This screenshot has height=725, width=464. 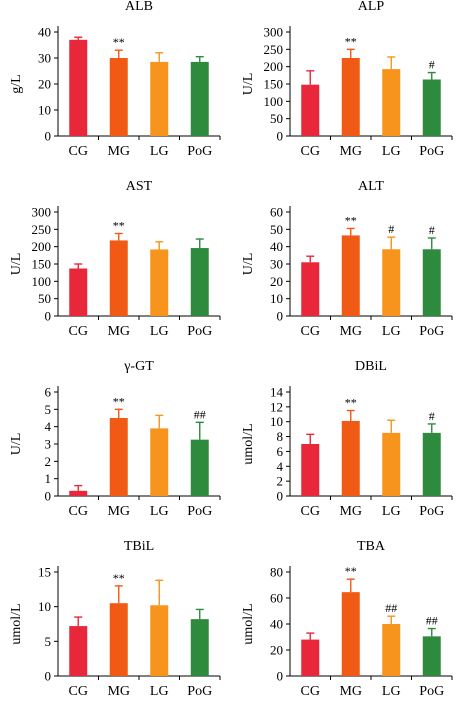 What do you see at coordinates (276, 281) in the screenshot?
I see `y-tick-label: 20` at bounding box center [276, 281].